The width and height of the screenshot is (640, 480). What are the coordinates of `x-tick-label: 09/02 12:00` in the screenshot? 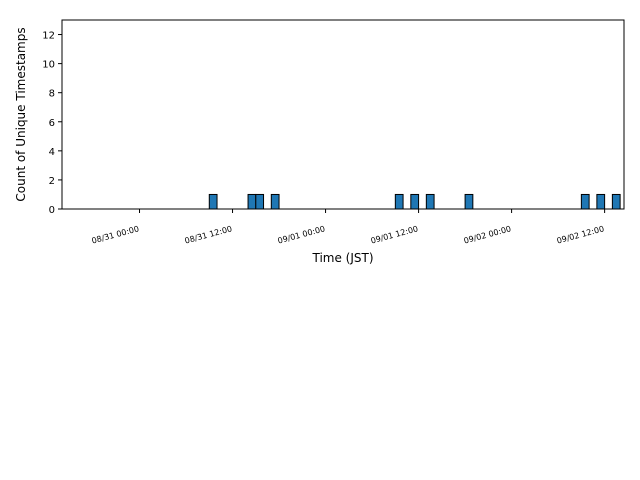 It's located at (580, 234).